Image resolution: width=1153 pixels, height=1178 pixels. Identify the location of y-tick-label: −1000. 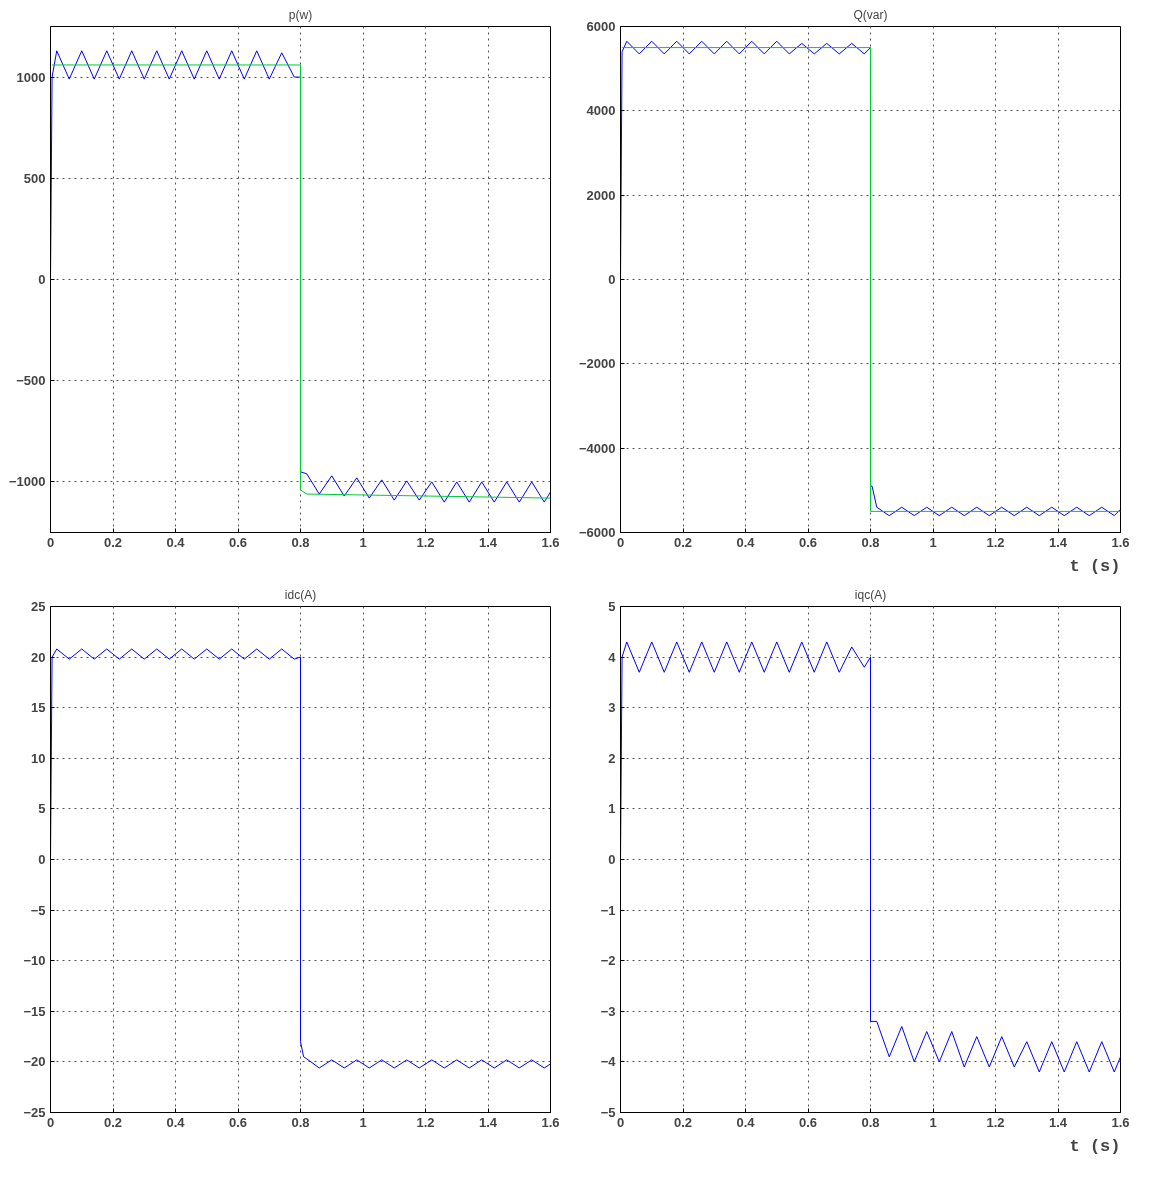
(27, 482).